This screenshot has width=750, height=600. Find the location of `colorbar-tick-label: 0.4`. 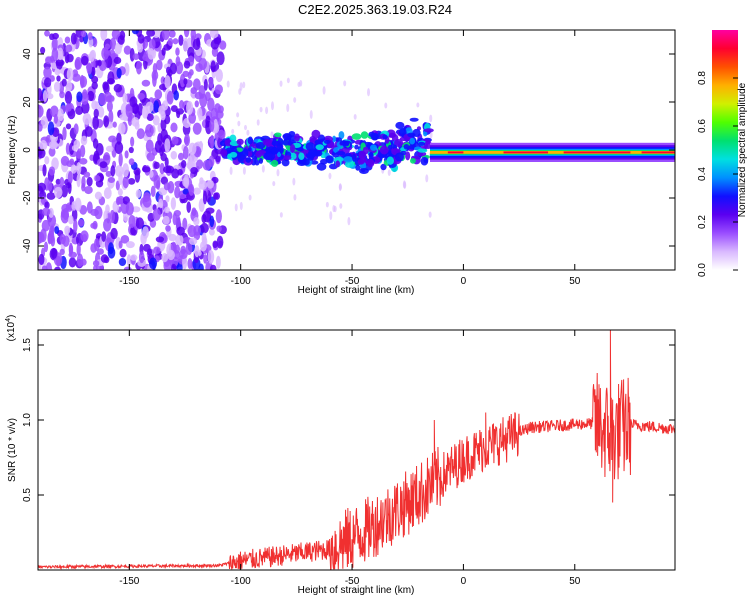

colorbar-tick-label: 0.4 is located at coordinates (702, 174).